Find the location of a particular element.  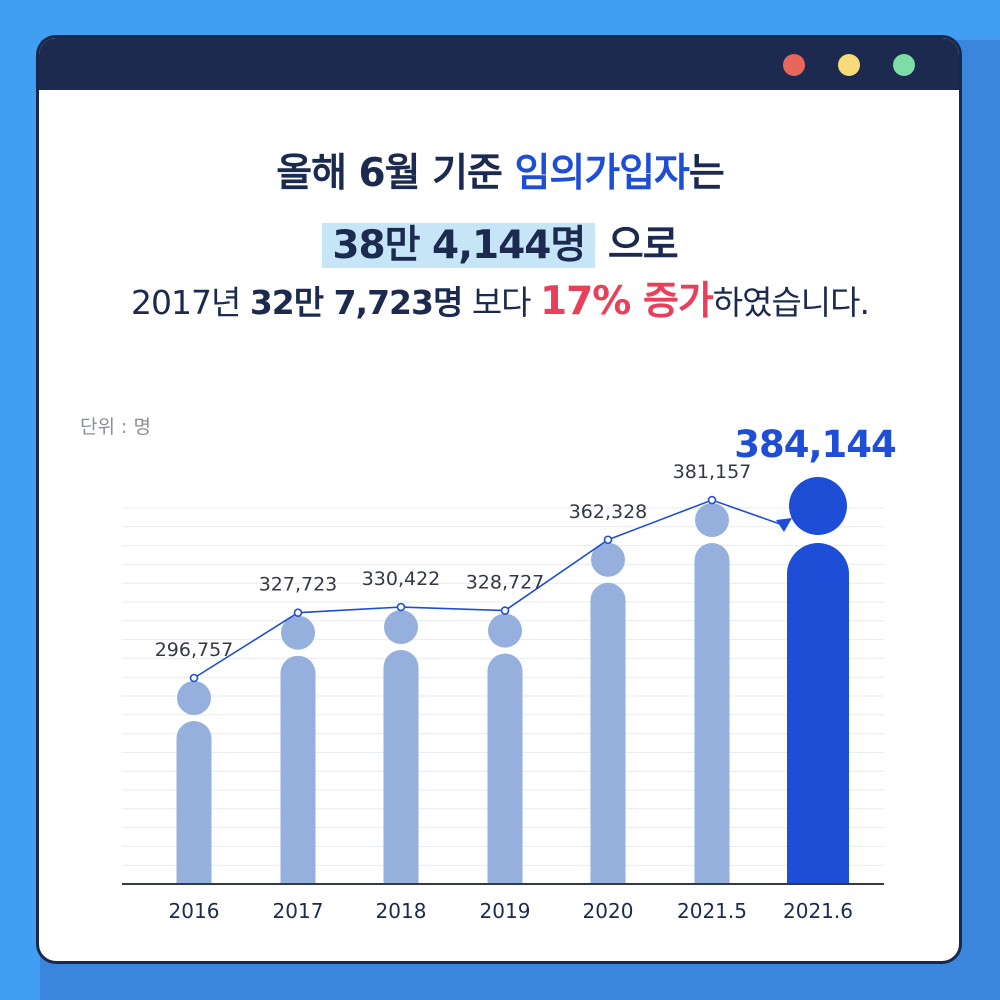

trend-point-2016 is located at coordinates (194, 678).